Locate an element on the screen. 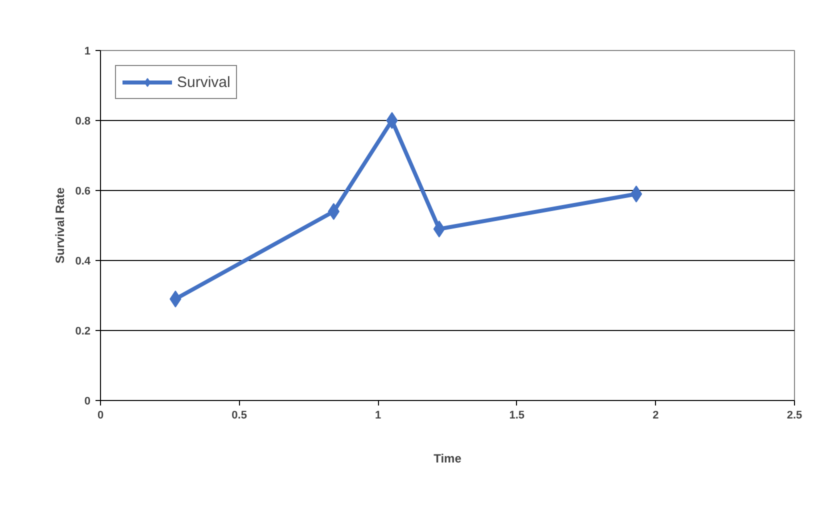 The height and width of the screenshot is (510, 834). y-tick-label: 0.2 is located at coordinates (83, 332).